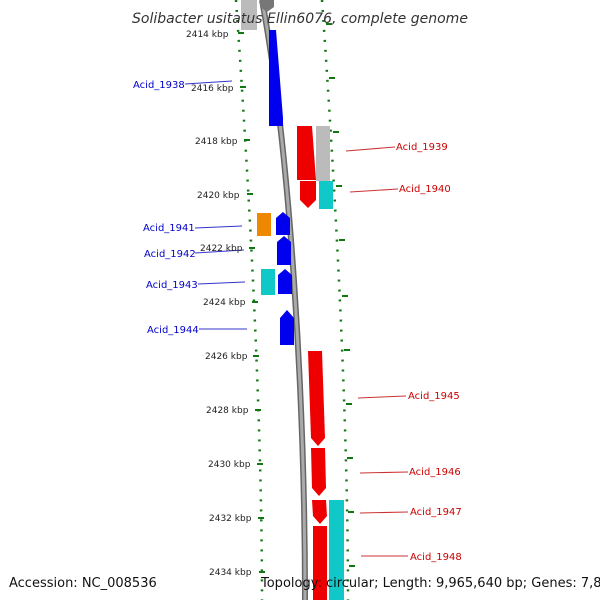 This screenshot has height=600, width=600. I want to click on gene-acid-1942, so click(284, 250).